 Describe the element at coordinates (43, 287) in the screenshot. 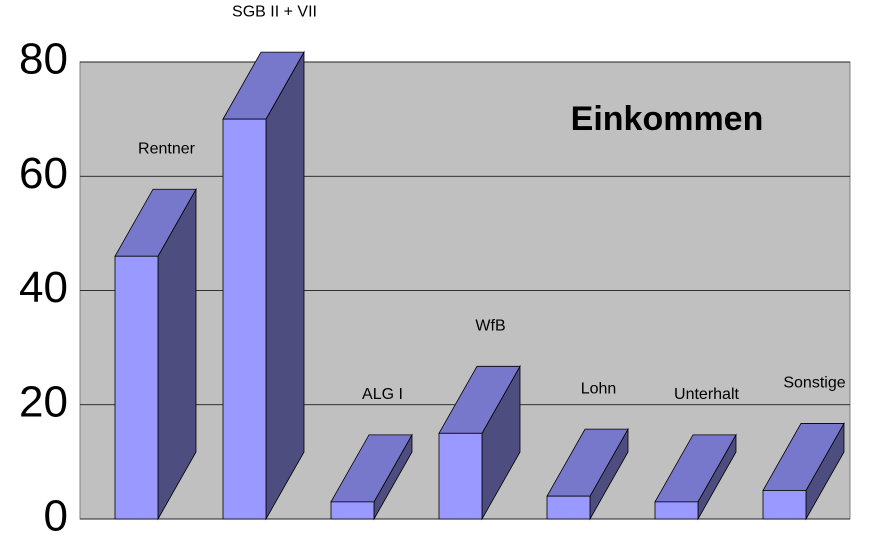

I see `y-tick-label: 40` at that location.